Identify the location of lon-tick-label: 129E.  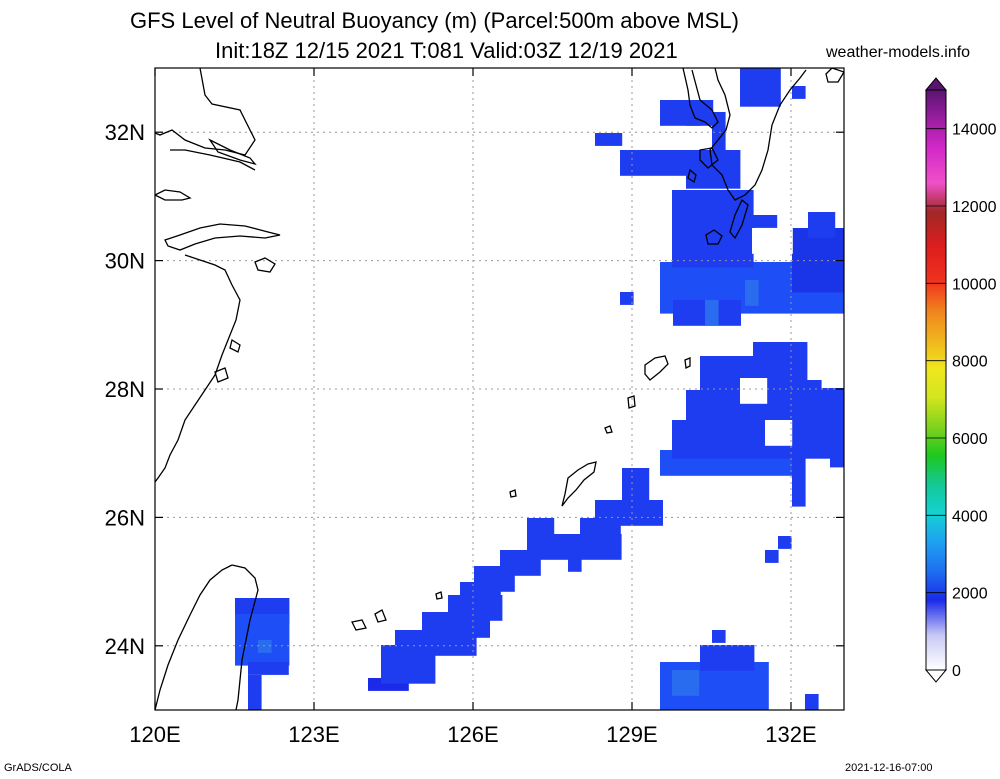
(631, 734).